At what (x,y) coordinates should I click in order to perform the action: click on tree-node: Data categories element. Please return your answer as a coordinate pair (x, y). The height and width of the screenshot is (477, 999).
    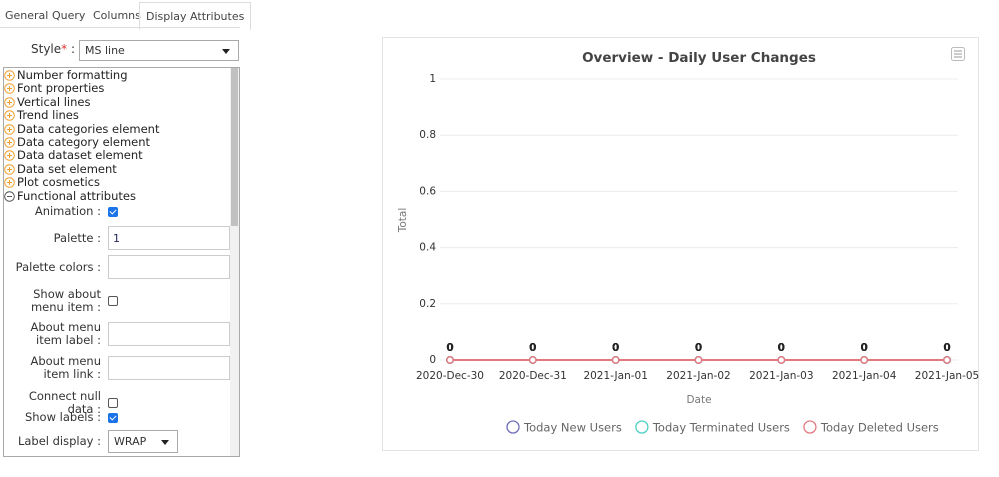
    Looking at the image, I should click on (82, 128).